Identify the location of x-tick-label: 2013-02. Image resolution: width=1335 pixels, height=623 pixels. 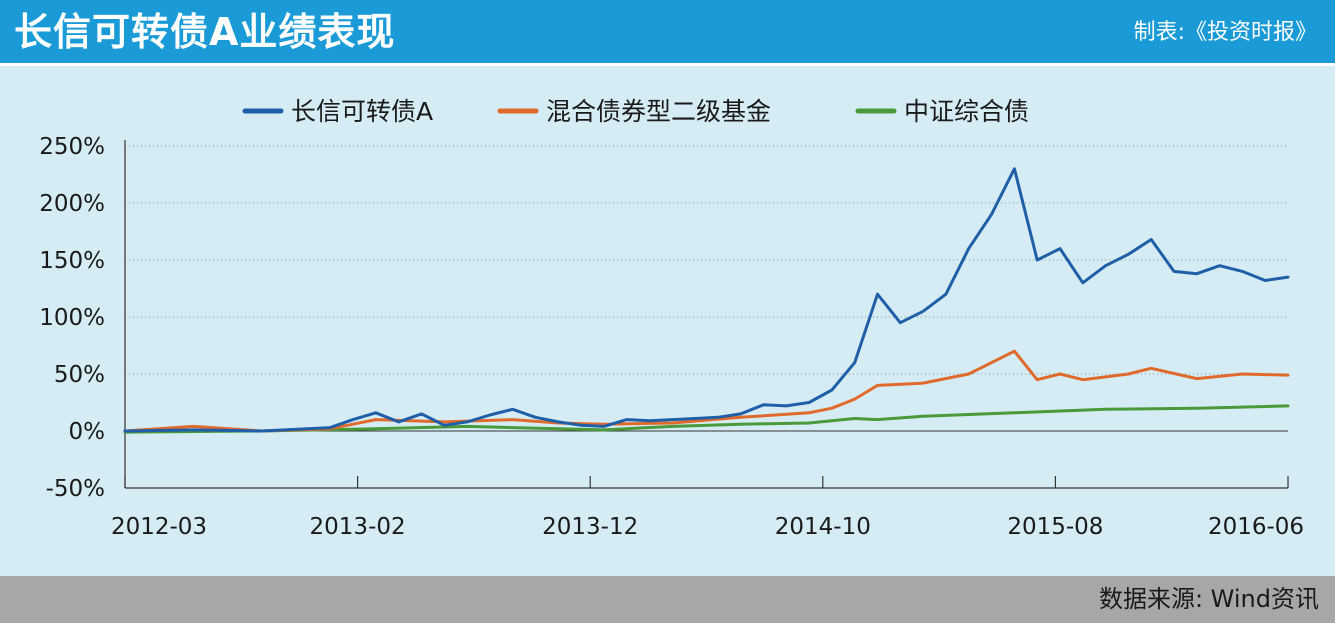
(358, 527).